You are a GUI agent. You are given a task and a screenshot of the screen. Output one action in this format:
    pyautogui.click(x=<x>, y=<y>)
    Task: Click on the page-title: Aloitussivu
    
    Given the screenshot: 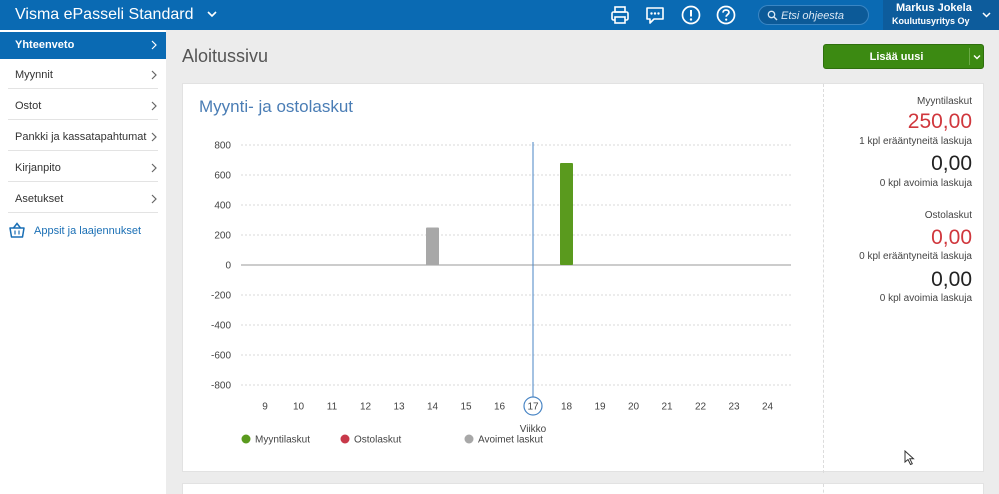 What is the action you would take?
    pyautogui.click(x=225, y=56)
    